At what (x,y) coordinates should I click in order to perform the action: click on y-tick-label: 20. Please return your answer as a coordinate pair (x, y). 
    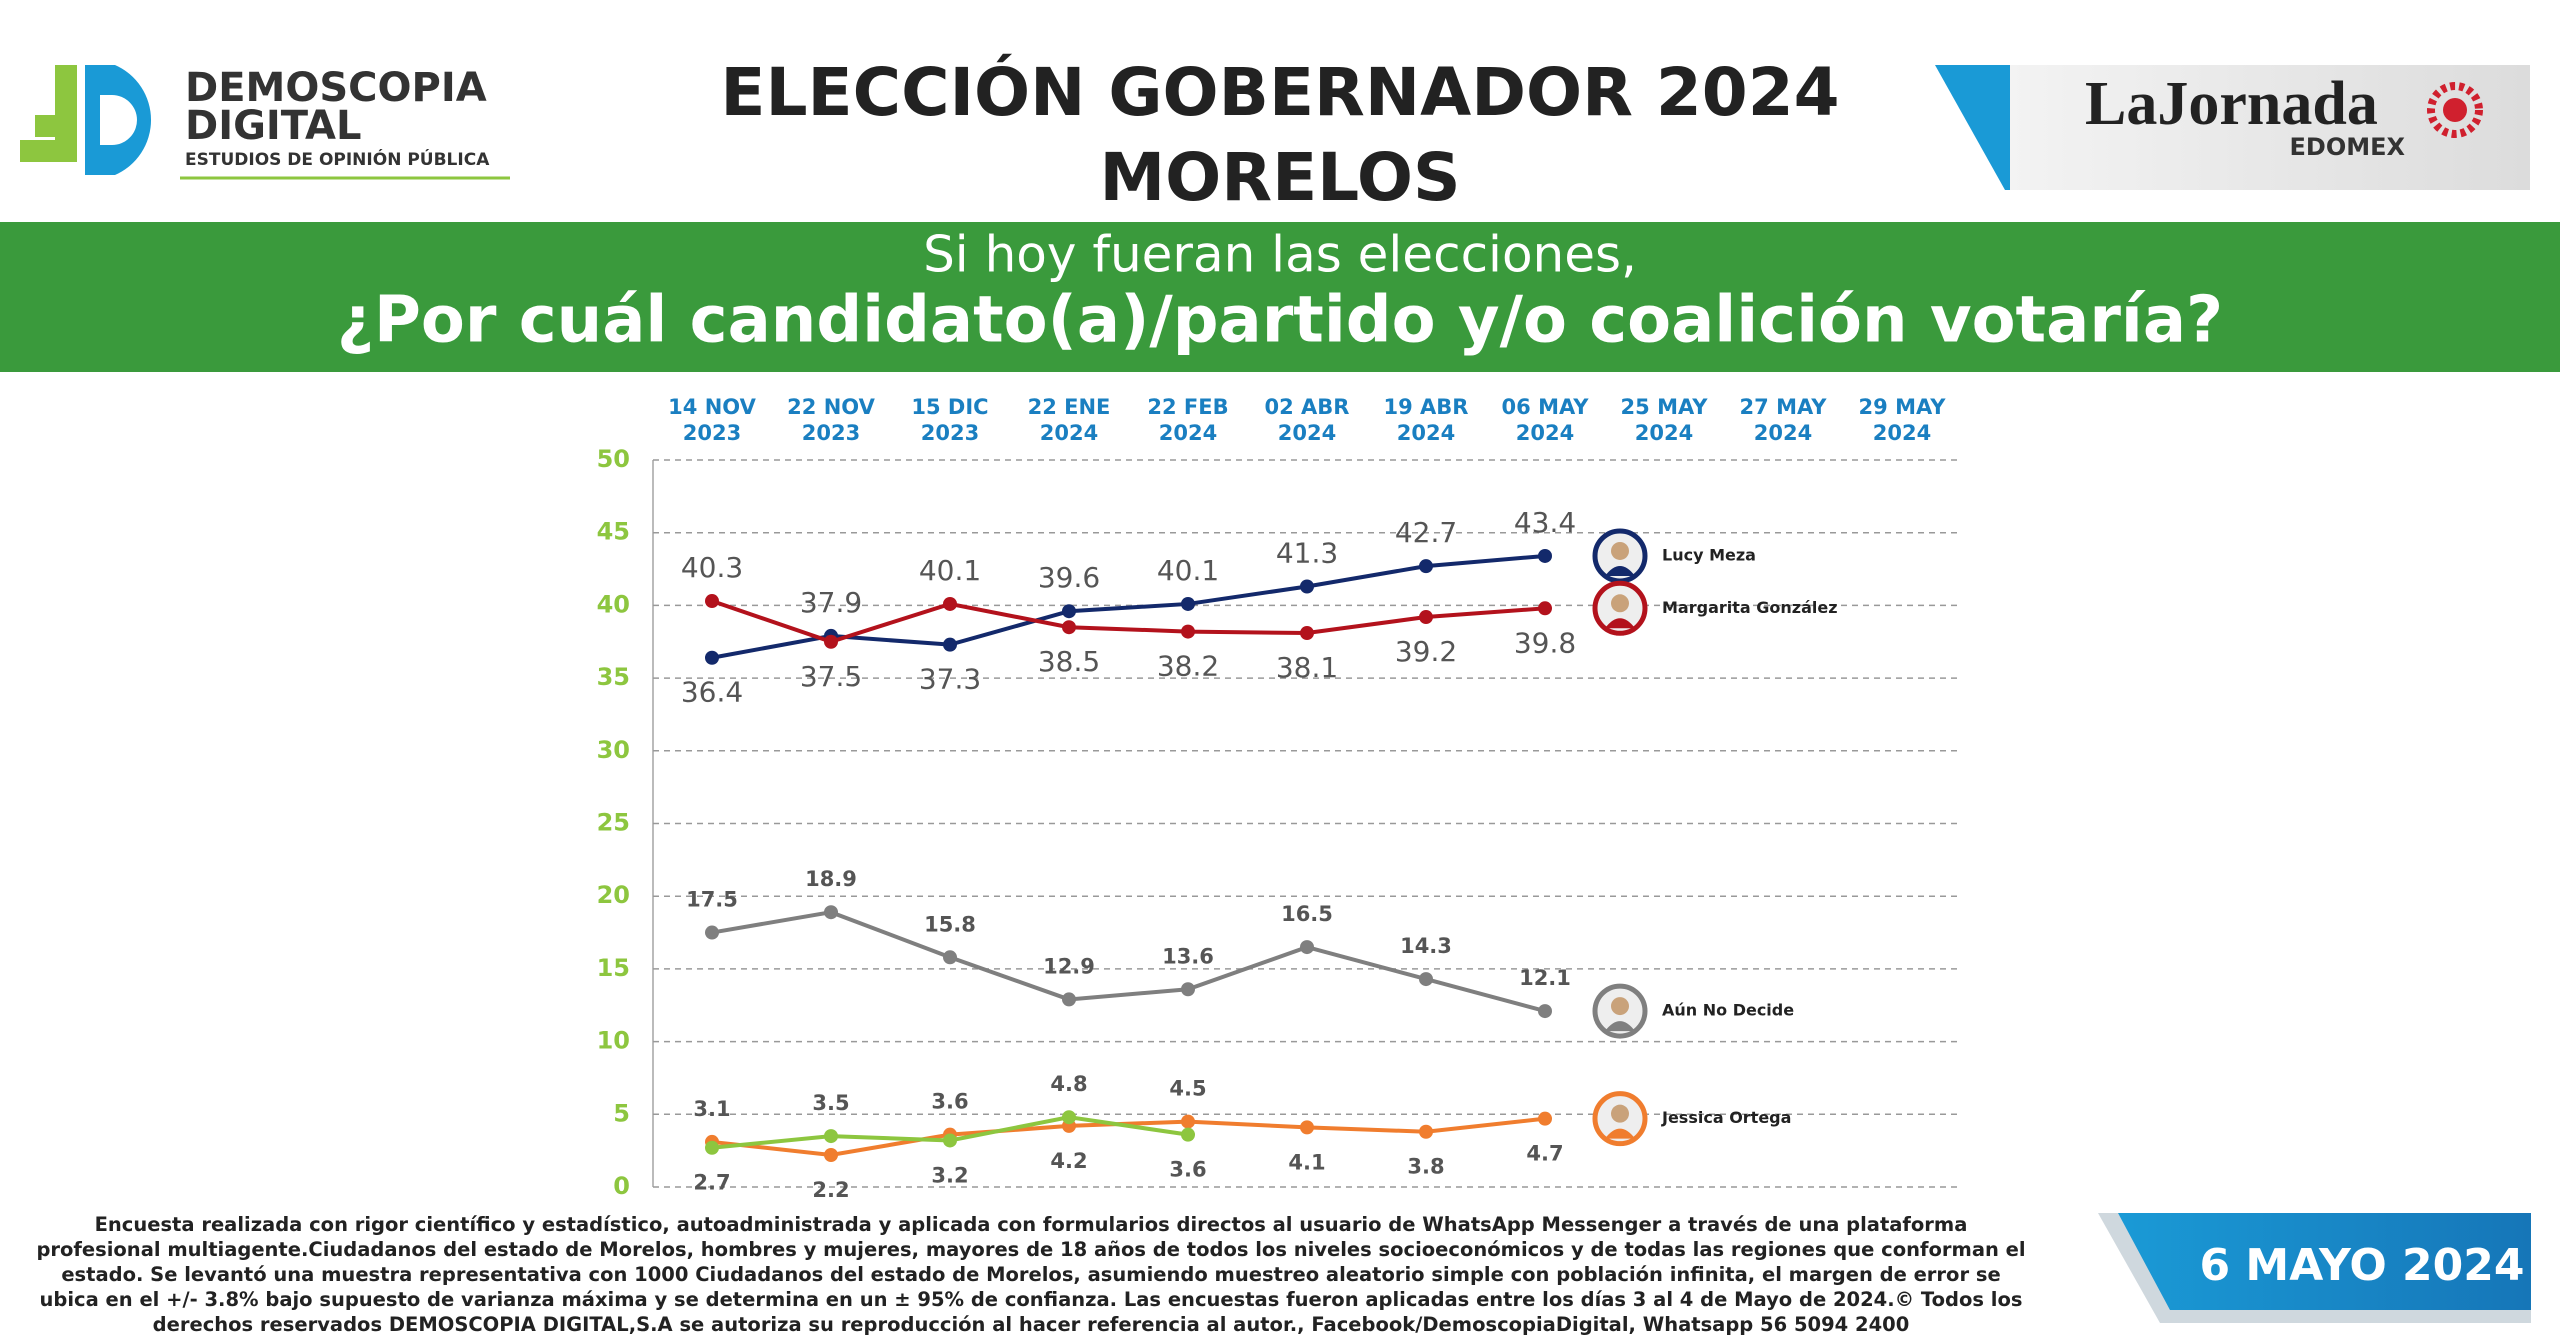
    Looking at the image, I should click on (613, 895).